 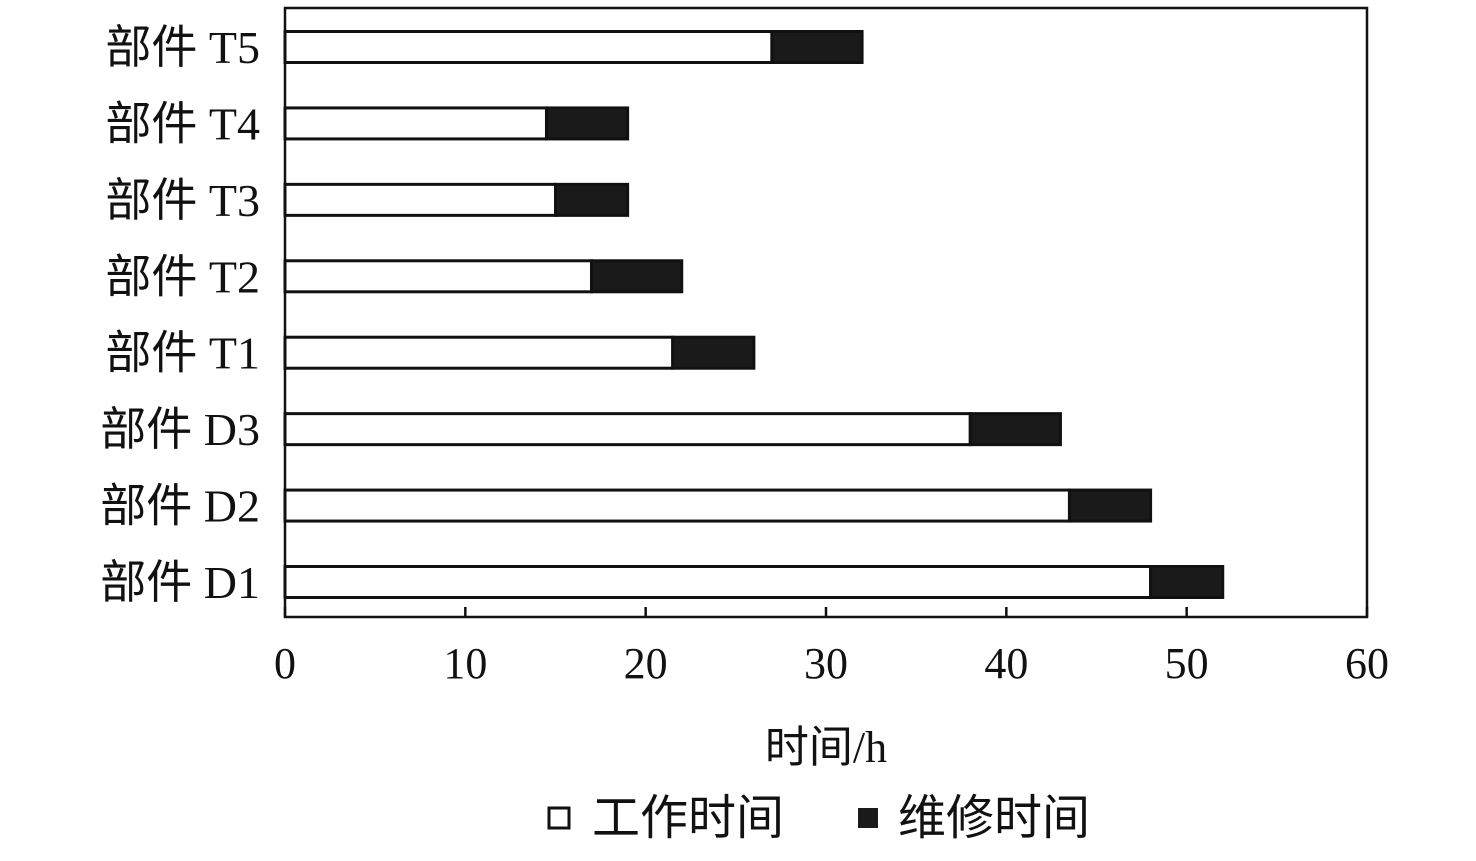 What do you see at coordinates (826, 663) in the screenshot?
I see `x-tick-label: 30` at bounding box center [826, 663].